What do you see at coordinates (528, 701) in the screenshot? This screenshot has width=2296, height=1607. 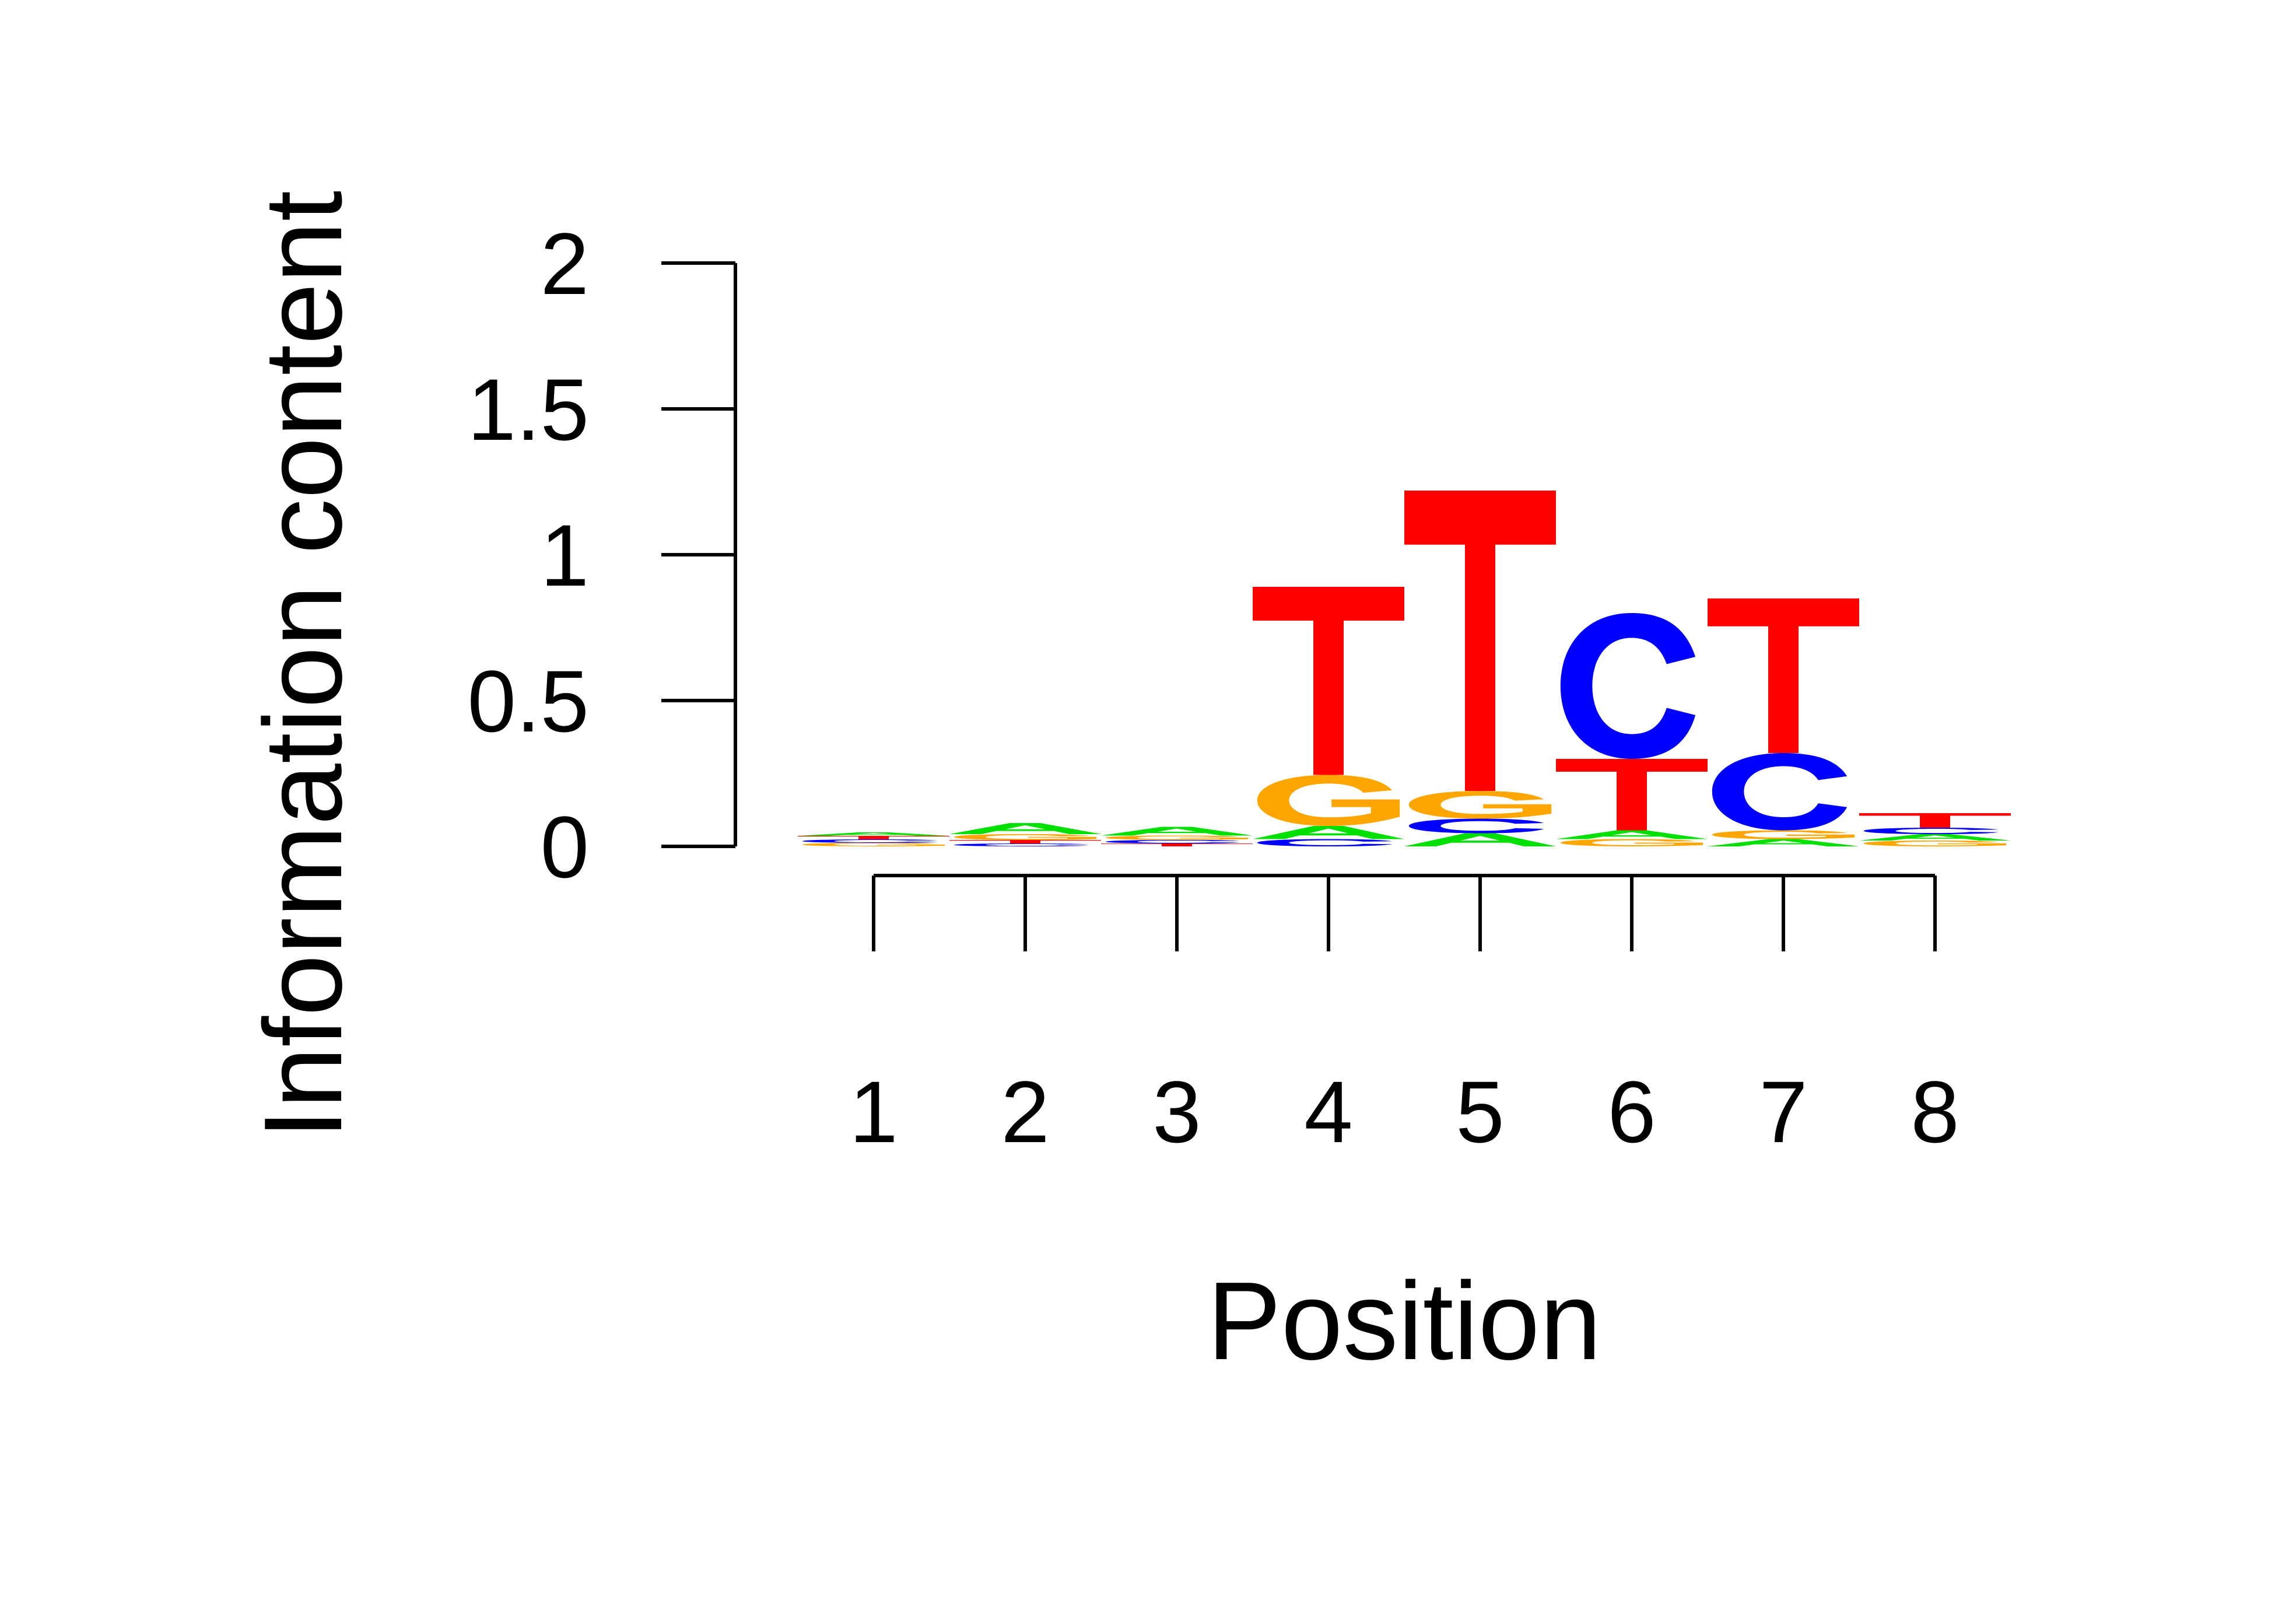 I see `y-tick-label: 0.5` at bounding box center [528, 701].